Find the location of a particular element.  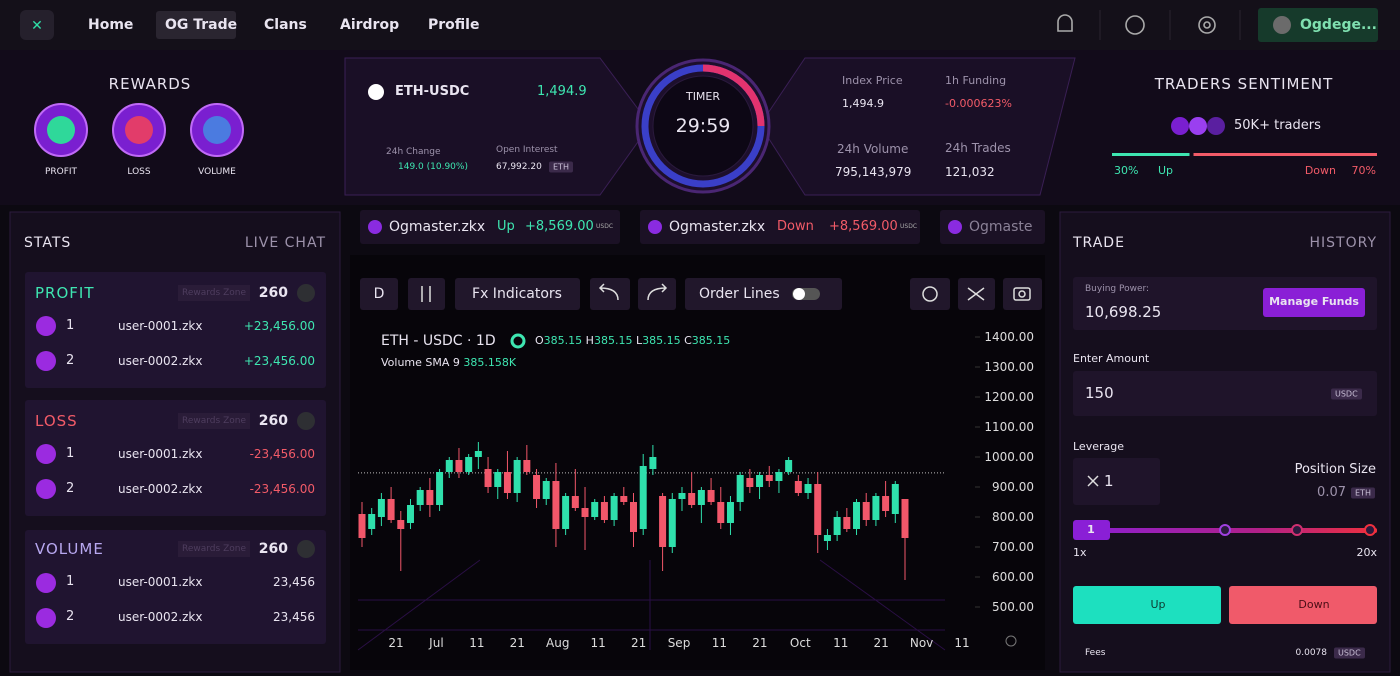

position-unit: ETH is located at coordinates (1363, 493).